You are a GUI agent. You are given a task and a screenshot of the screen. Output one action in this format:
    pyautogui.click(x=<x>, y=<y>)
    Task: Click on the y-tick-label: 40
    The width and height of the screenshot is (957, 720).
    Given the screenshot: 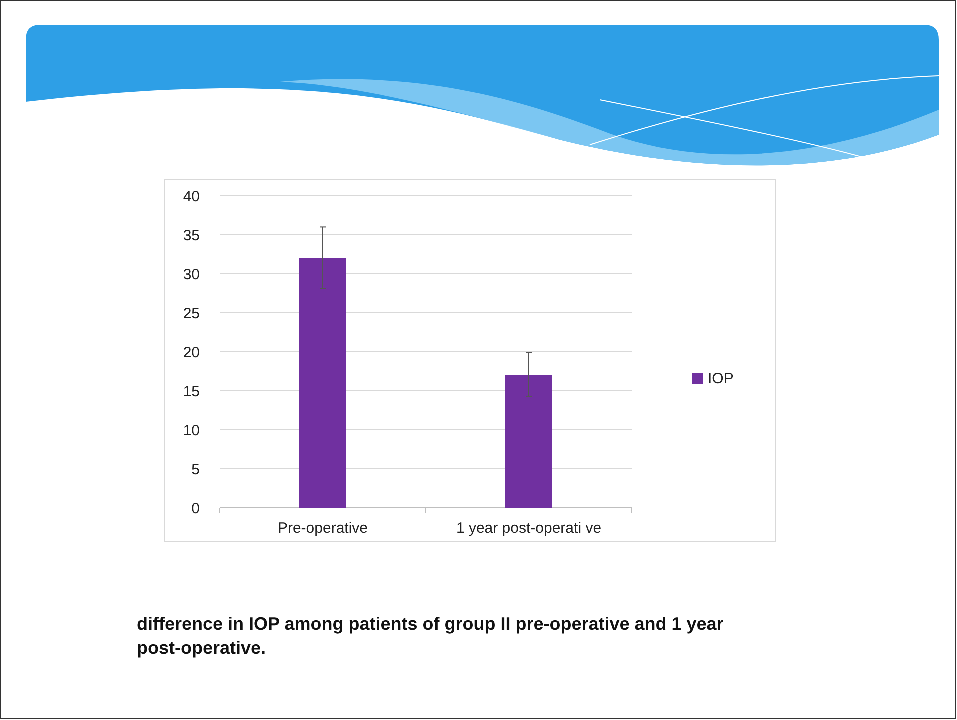 What is the action you would take?
    pyautogui.click(x=191, y=197)
    